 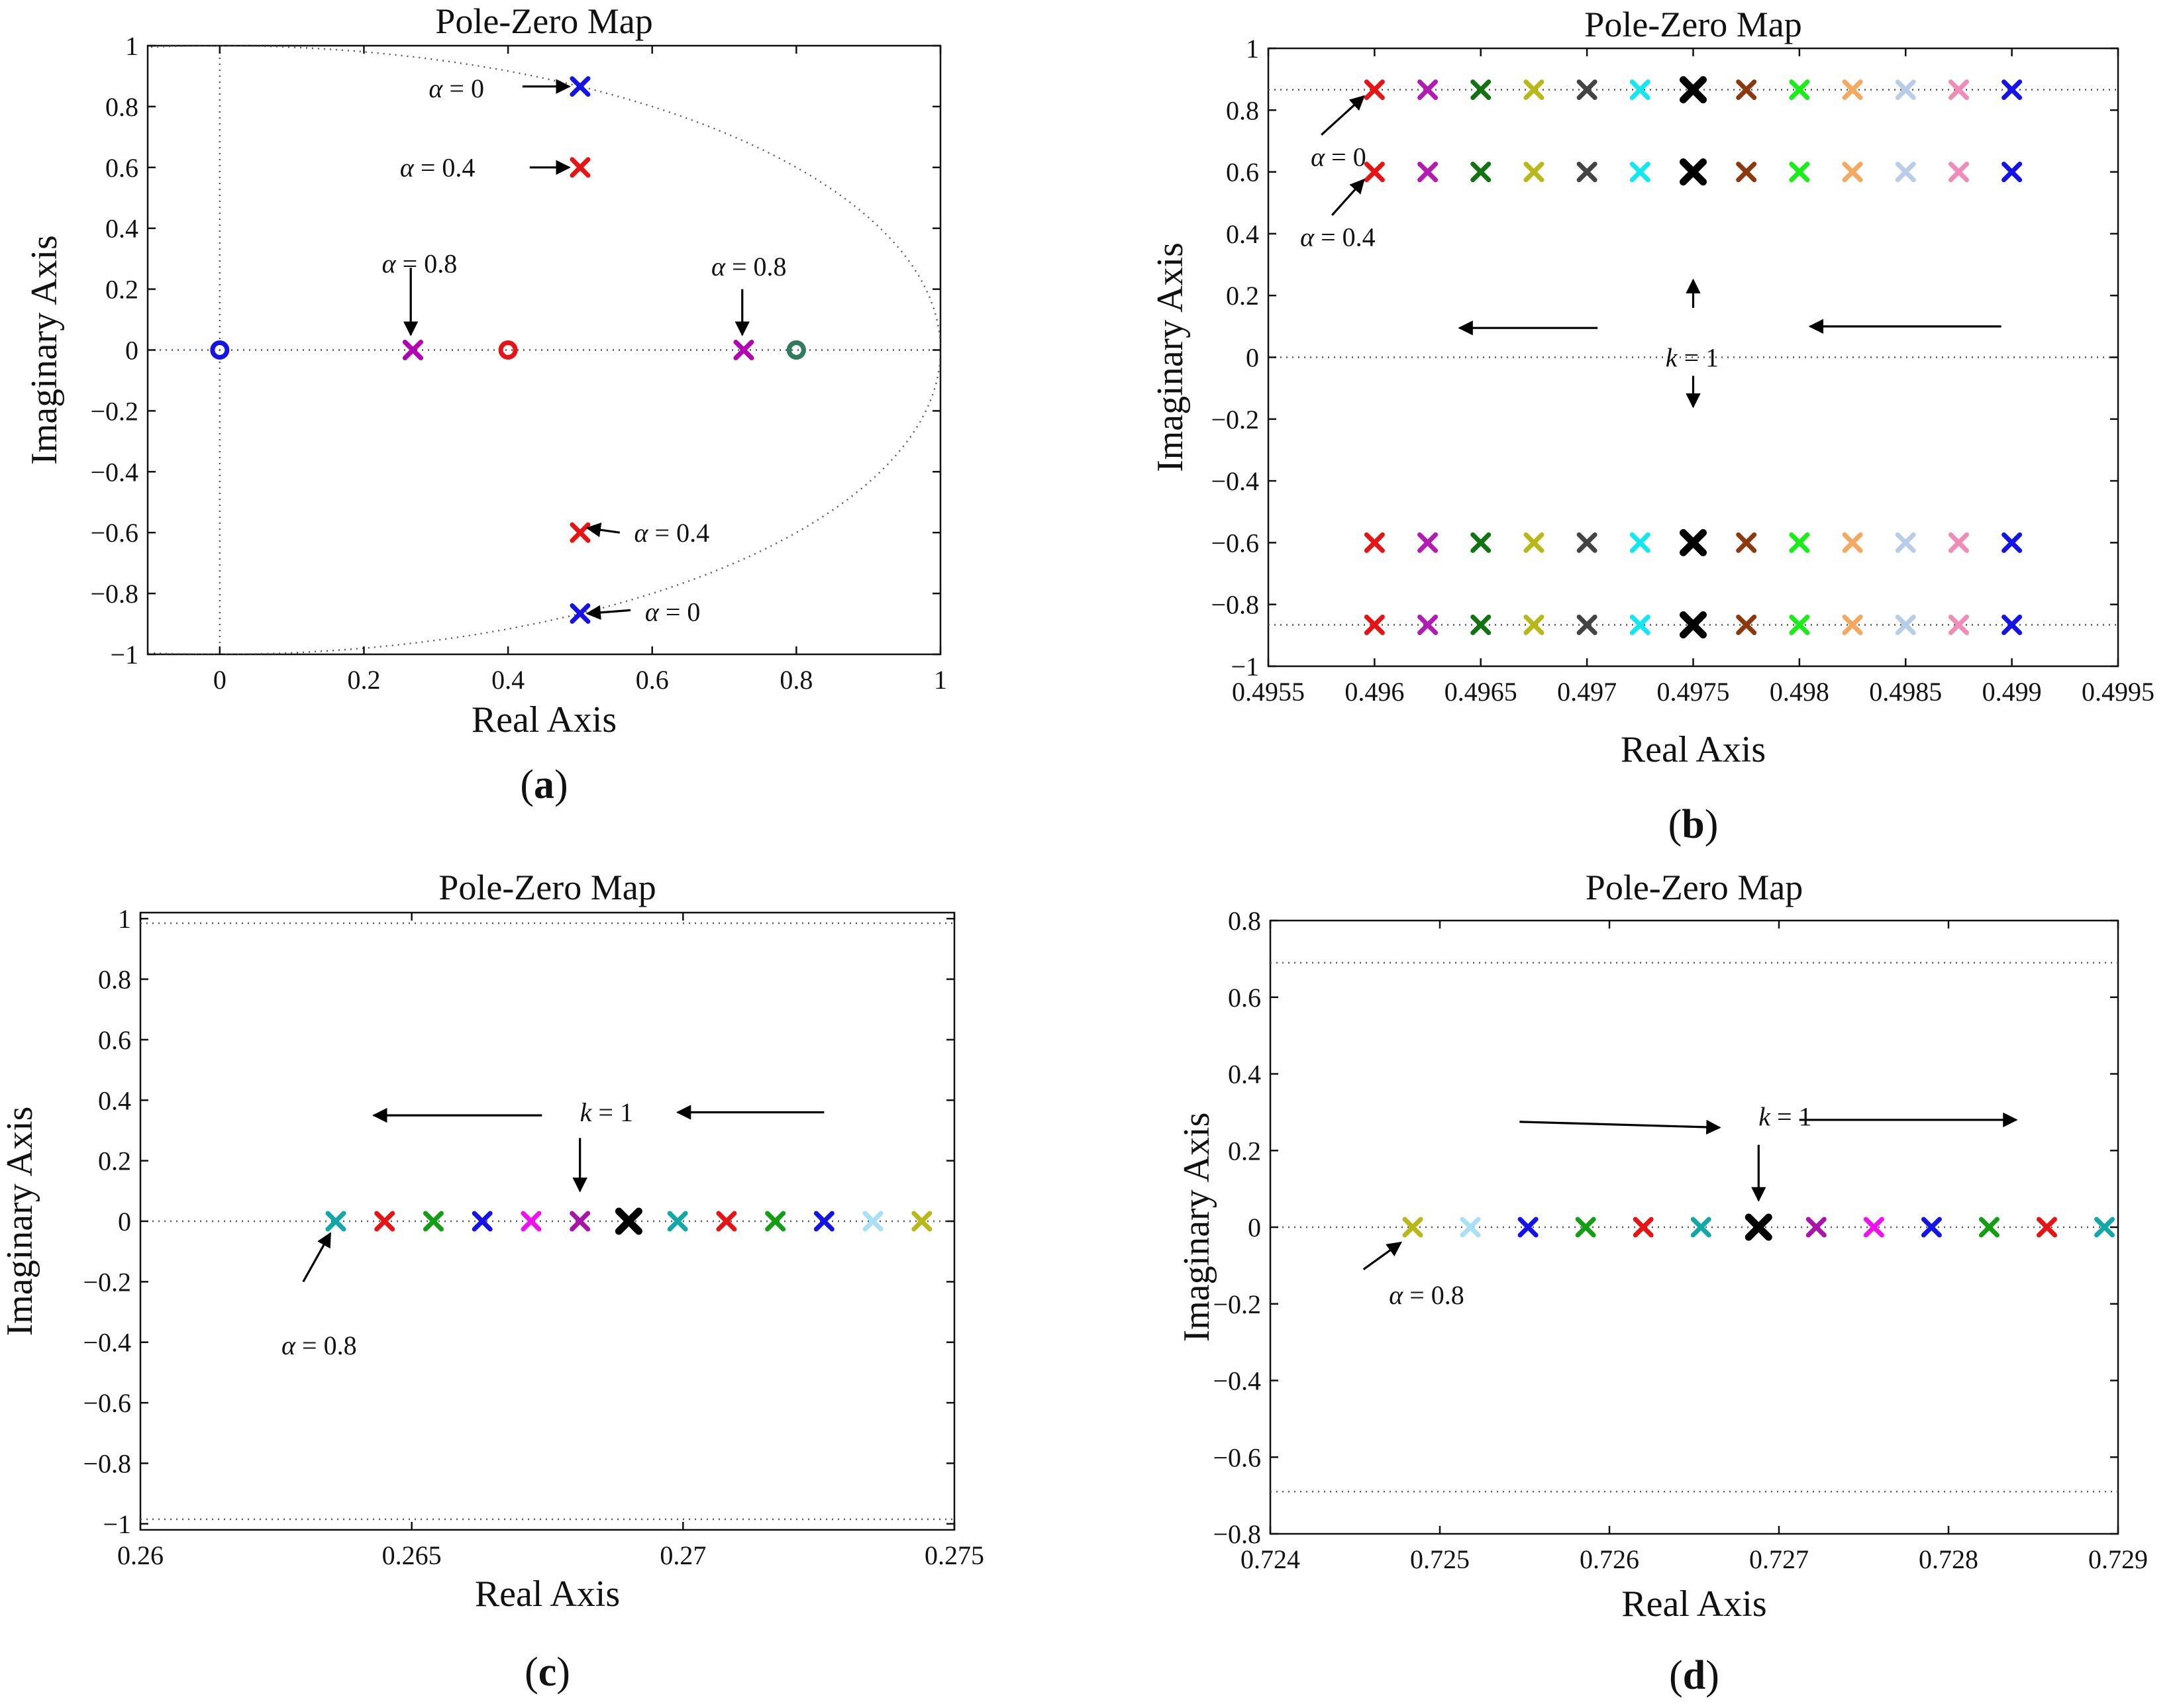 I want to click on panel-label: (d), so click(x=1694, y=1676).